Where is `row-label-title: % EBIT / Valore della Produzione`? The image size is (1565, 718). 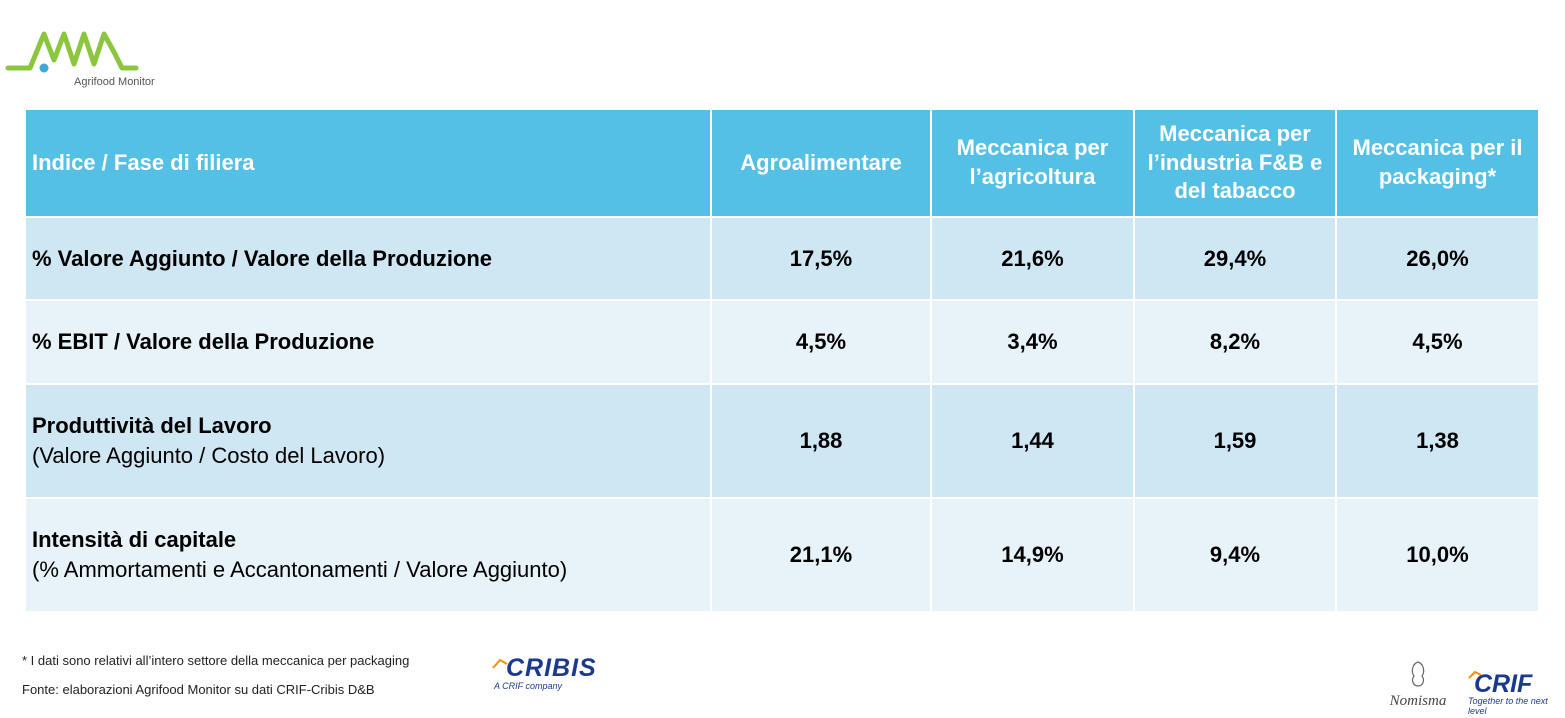
row-label-title: % EBIT / Valore della Produzione is located at coordinates (203, 341).